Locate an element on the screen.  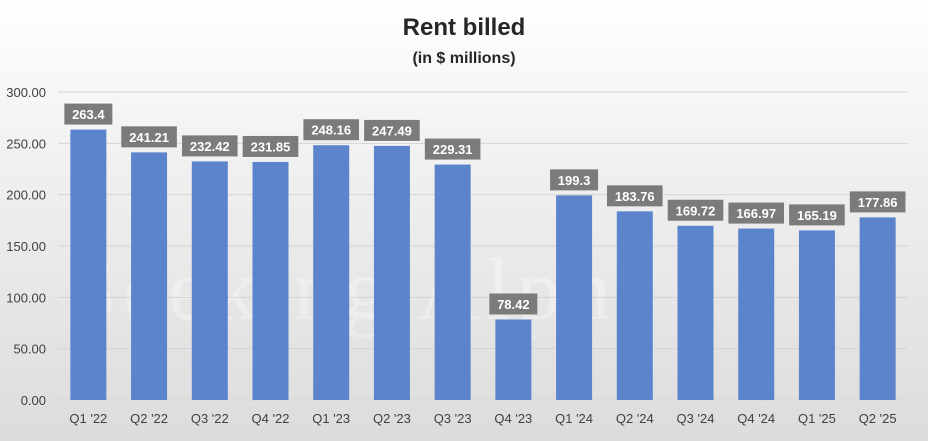
data-label: 78.42 is located at coordinates (513, 304).